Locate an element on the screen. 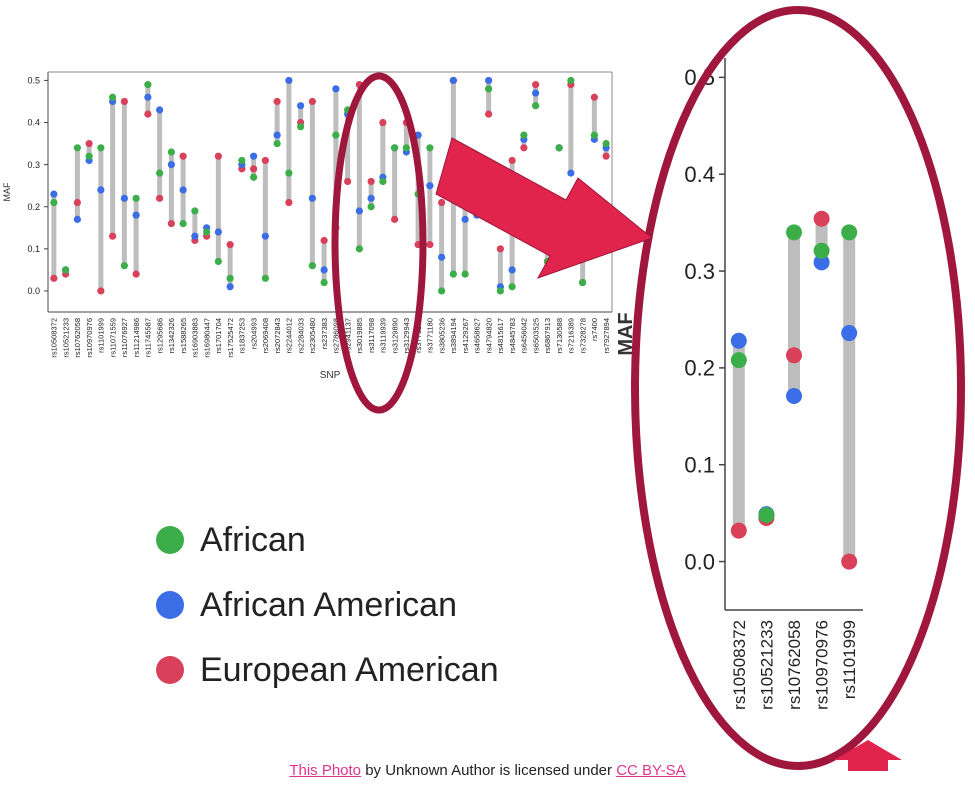 This screenshot has width=975, height=795. photo-link: This Photo is located at coordinates (325, 770).